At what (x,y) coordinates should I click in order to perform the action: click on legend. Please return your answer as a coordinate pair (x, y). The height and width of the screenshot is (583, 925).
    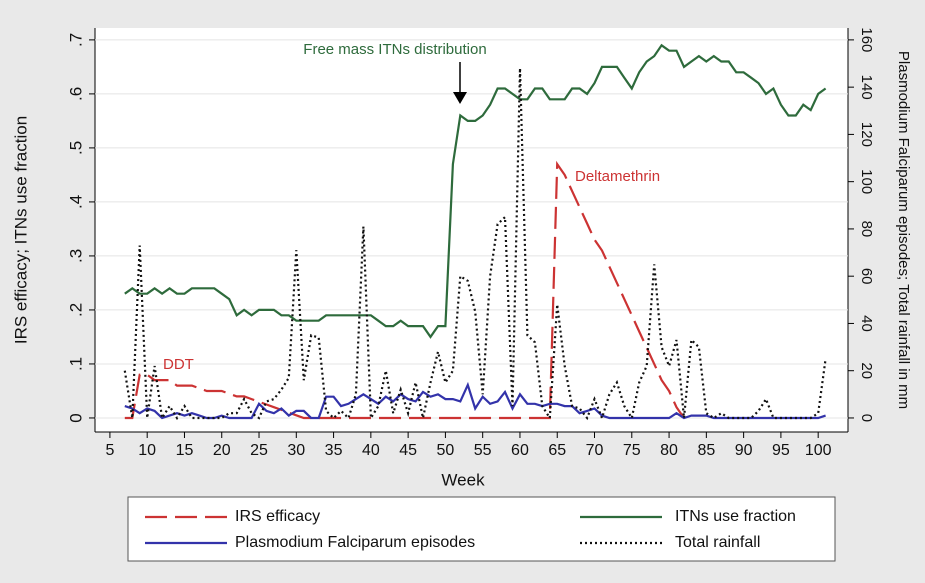
    Looking at the image, I should click on (481, 529).